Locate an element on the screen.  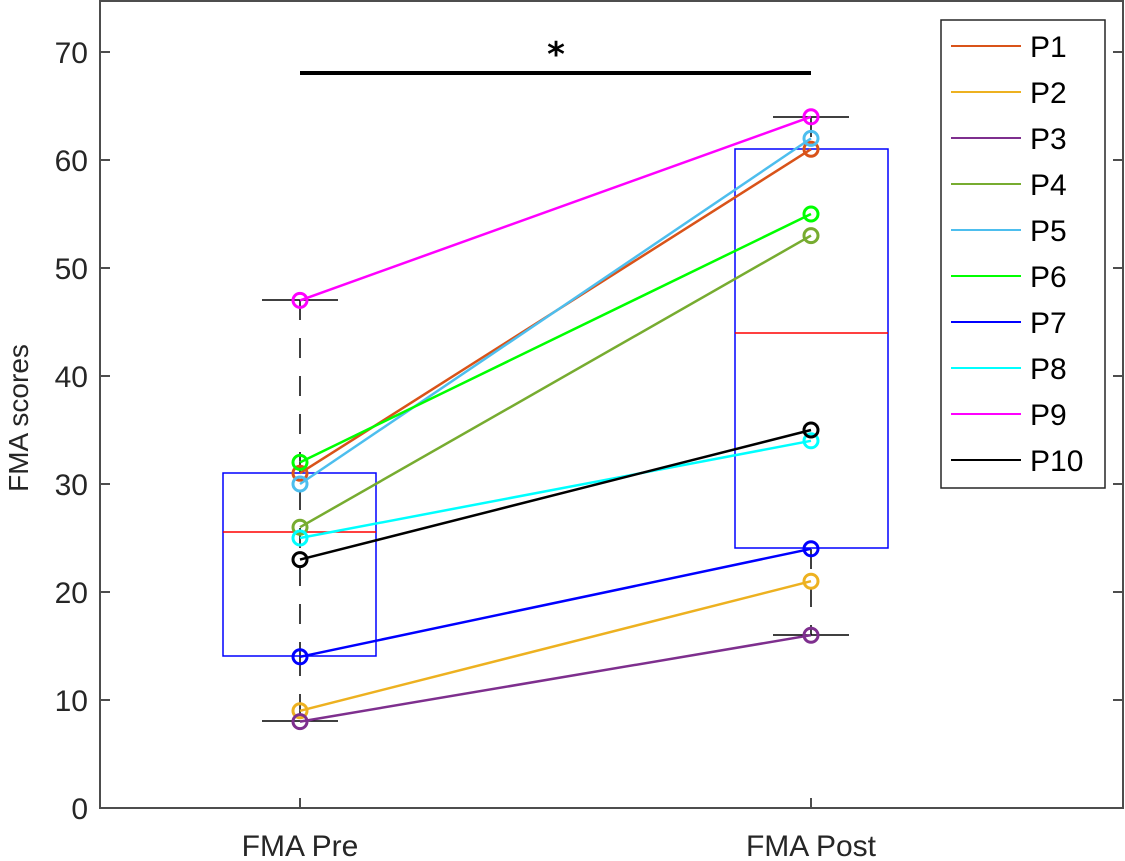
series-p6 is located at coordinates (555, 338).